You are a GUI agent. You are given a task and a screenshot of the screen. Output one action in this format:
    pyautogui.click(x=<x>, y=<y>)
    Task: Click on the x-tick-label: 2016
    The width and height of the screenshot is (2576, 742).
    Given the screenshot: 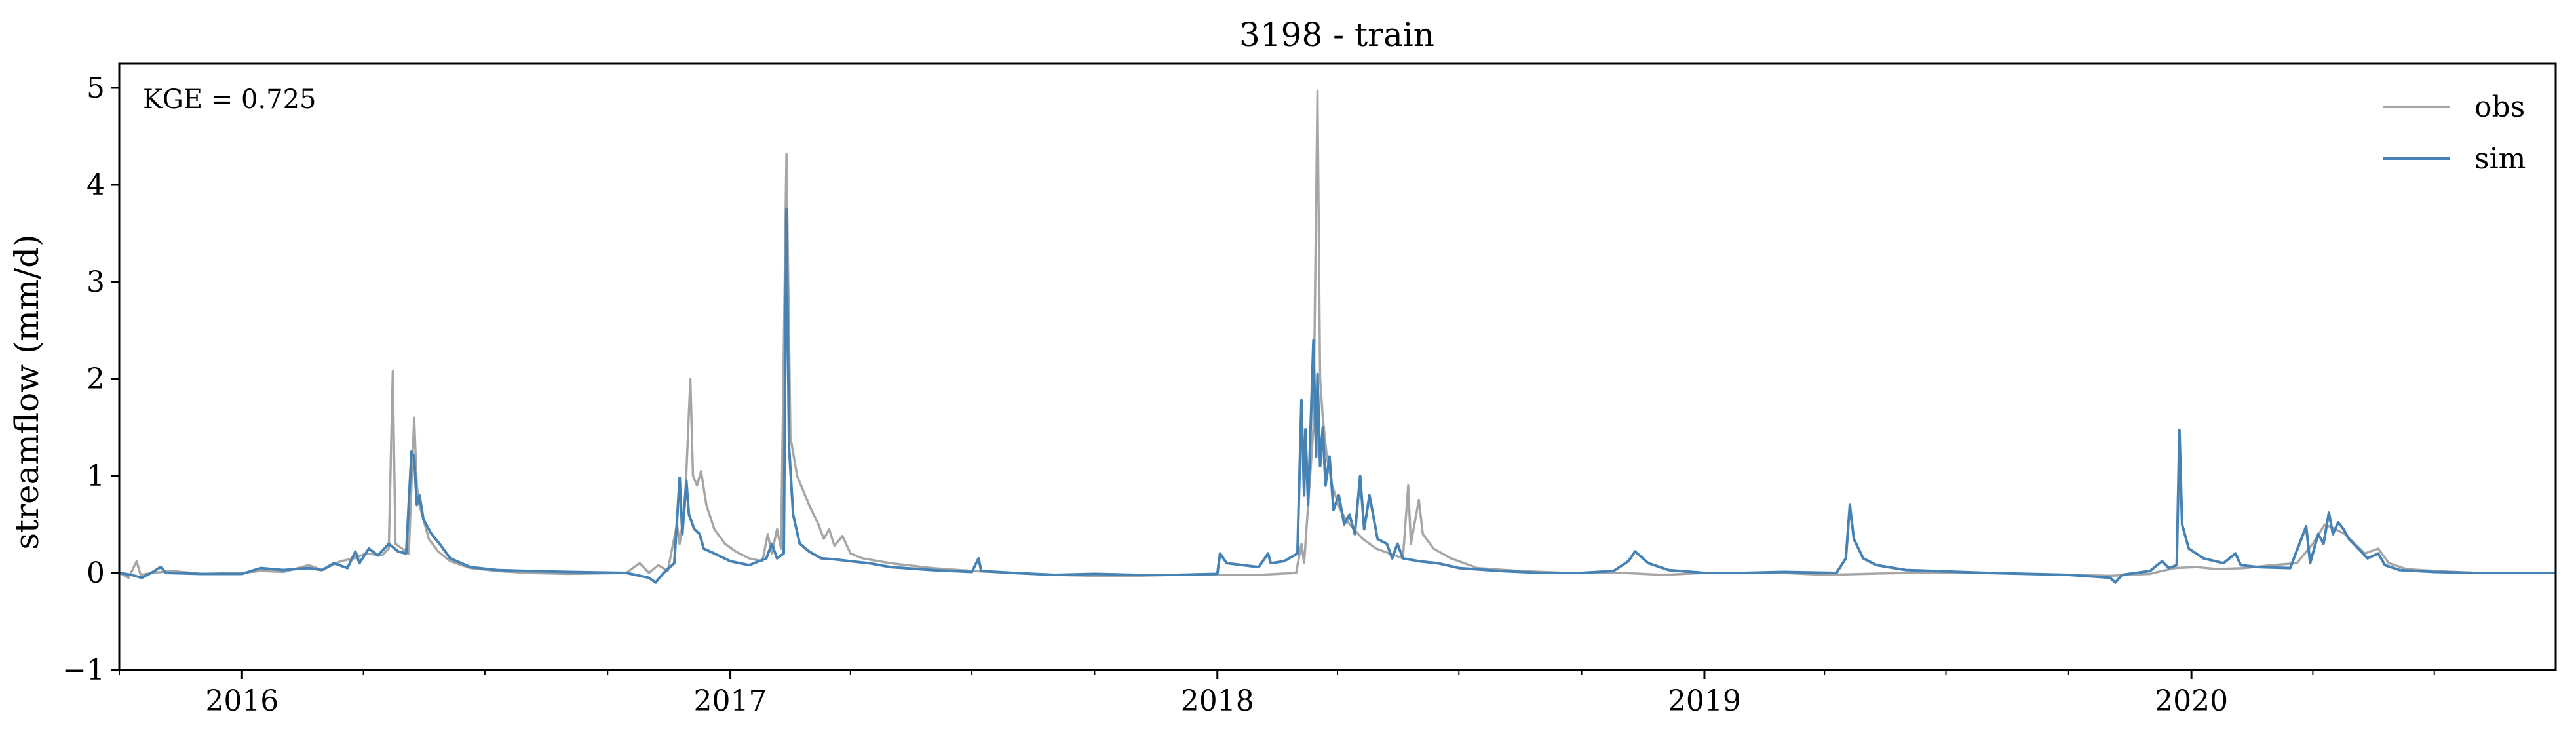 What is the action you would take?
    pyautogui.click(x=242, y=701)
    